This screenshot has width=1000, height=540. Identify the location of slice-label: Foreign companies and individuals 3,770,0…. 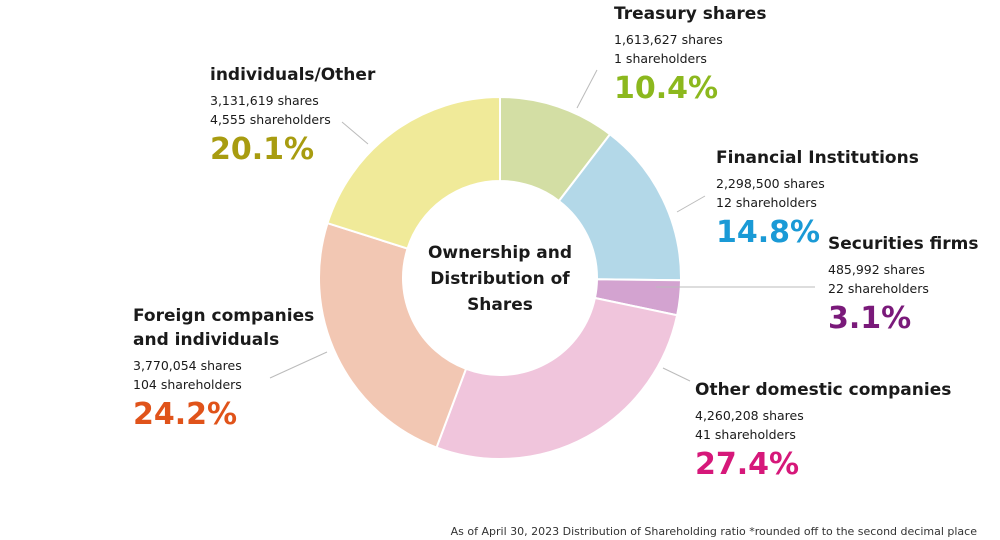
(228, 369).